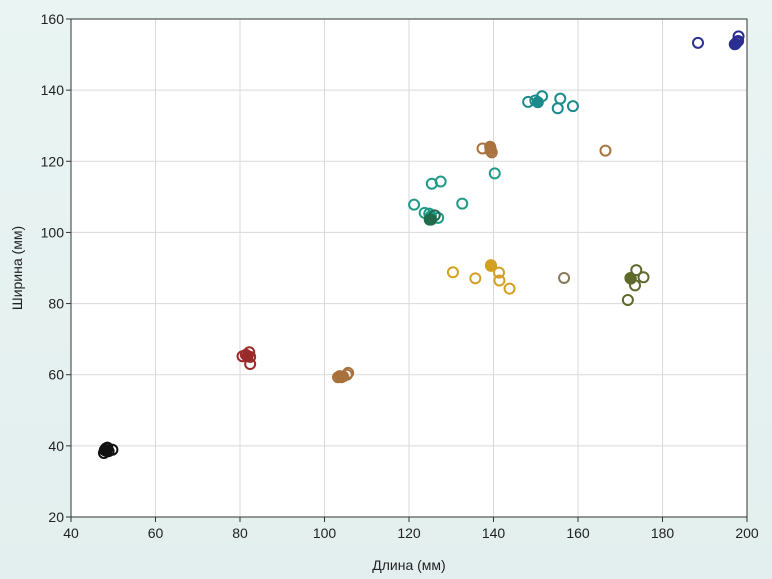 The image size is (772, 579). I want to click on series-navy, so click(718, 40).